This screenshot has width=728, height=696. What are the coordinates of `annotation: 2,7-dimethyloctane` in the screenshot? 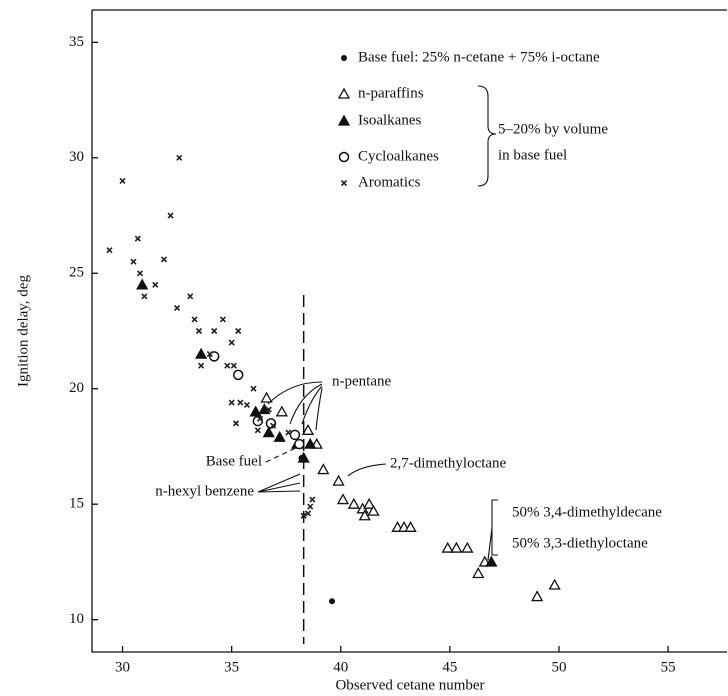 It's located at (448, 463).